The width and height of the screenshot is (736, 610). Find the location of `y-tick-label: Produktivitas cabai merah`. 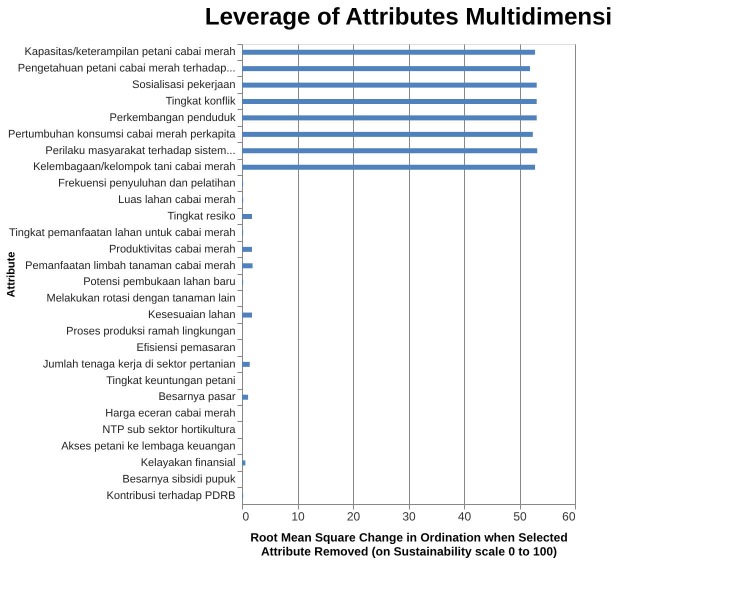

y-tick-label: Produktivitas cabai merah is located at coordinates (172, 249).